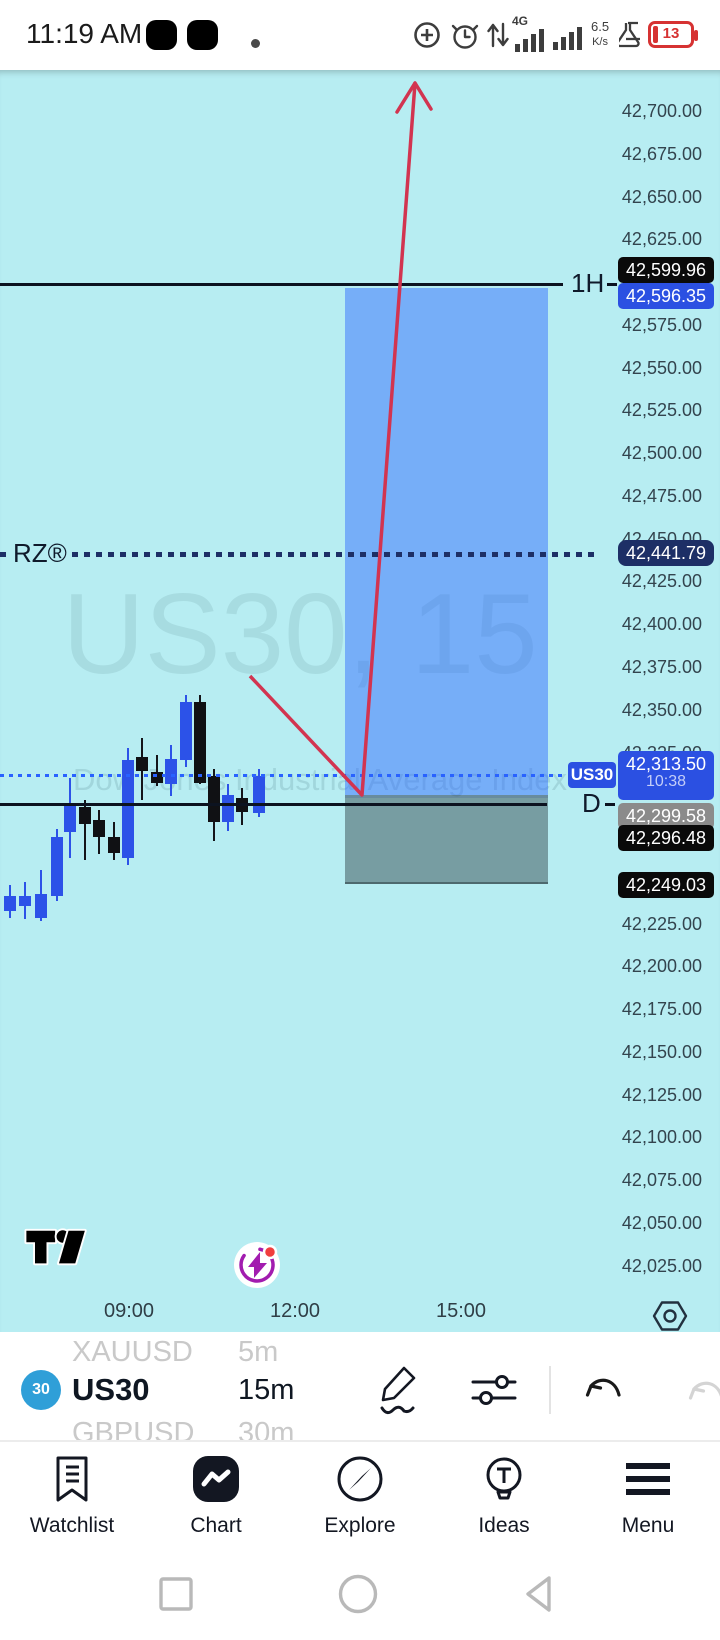  I want to click on stop-price-label: 42,249.03, so click(666, 885).